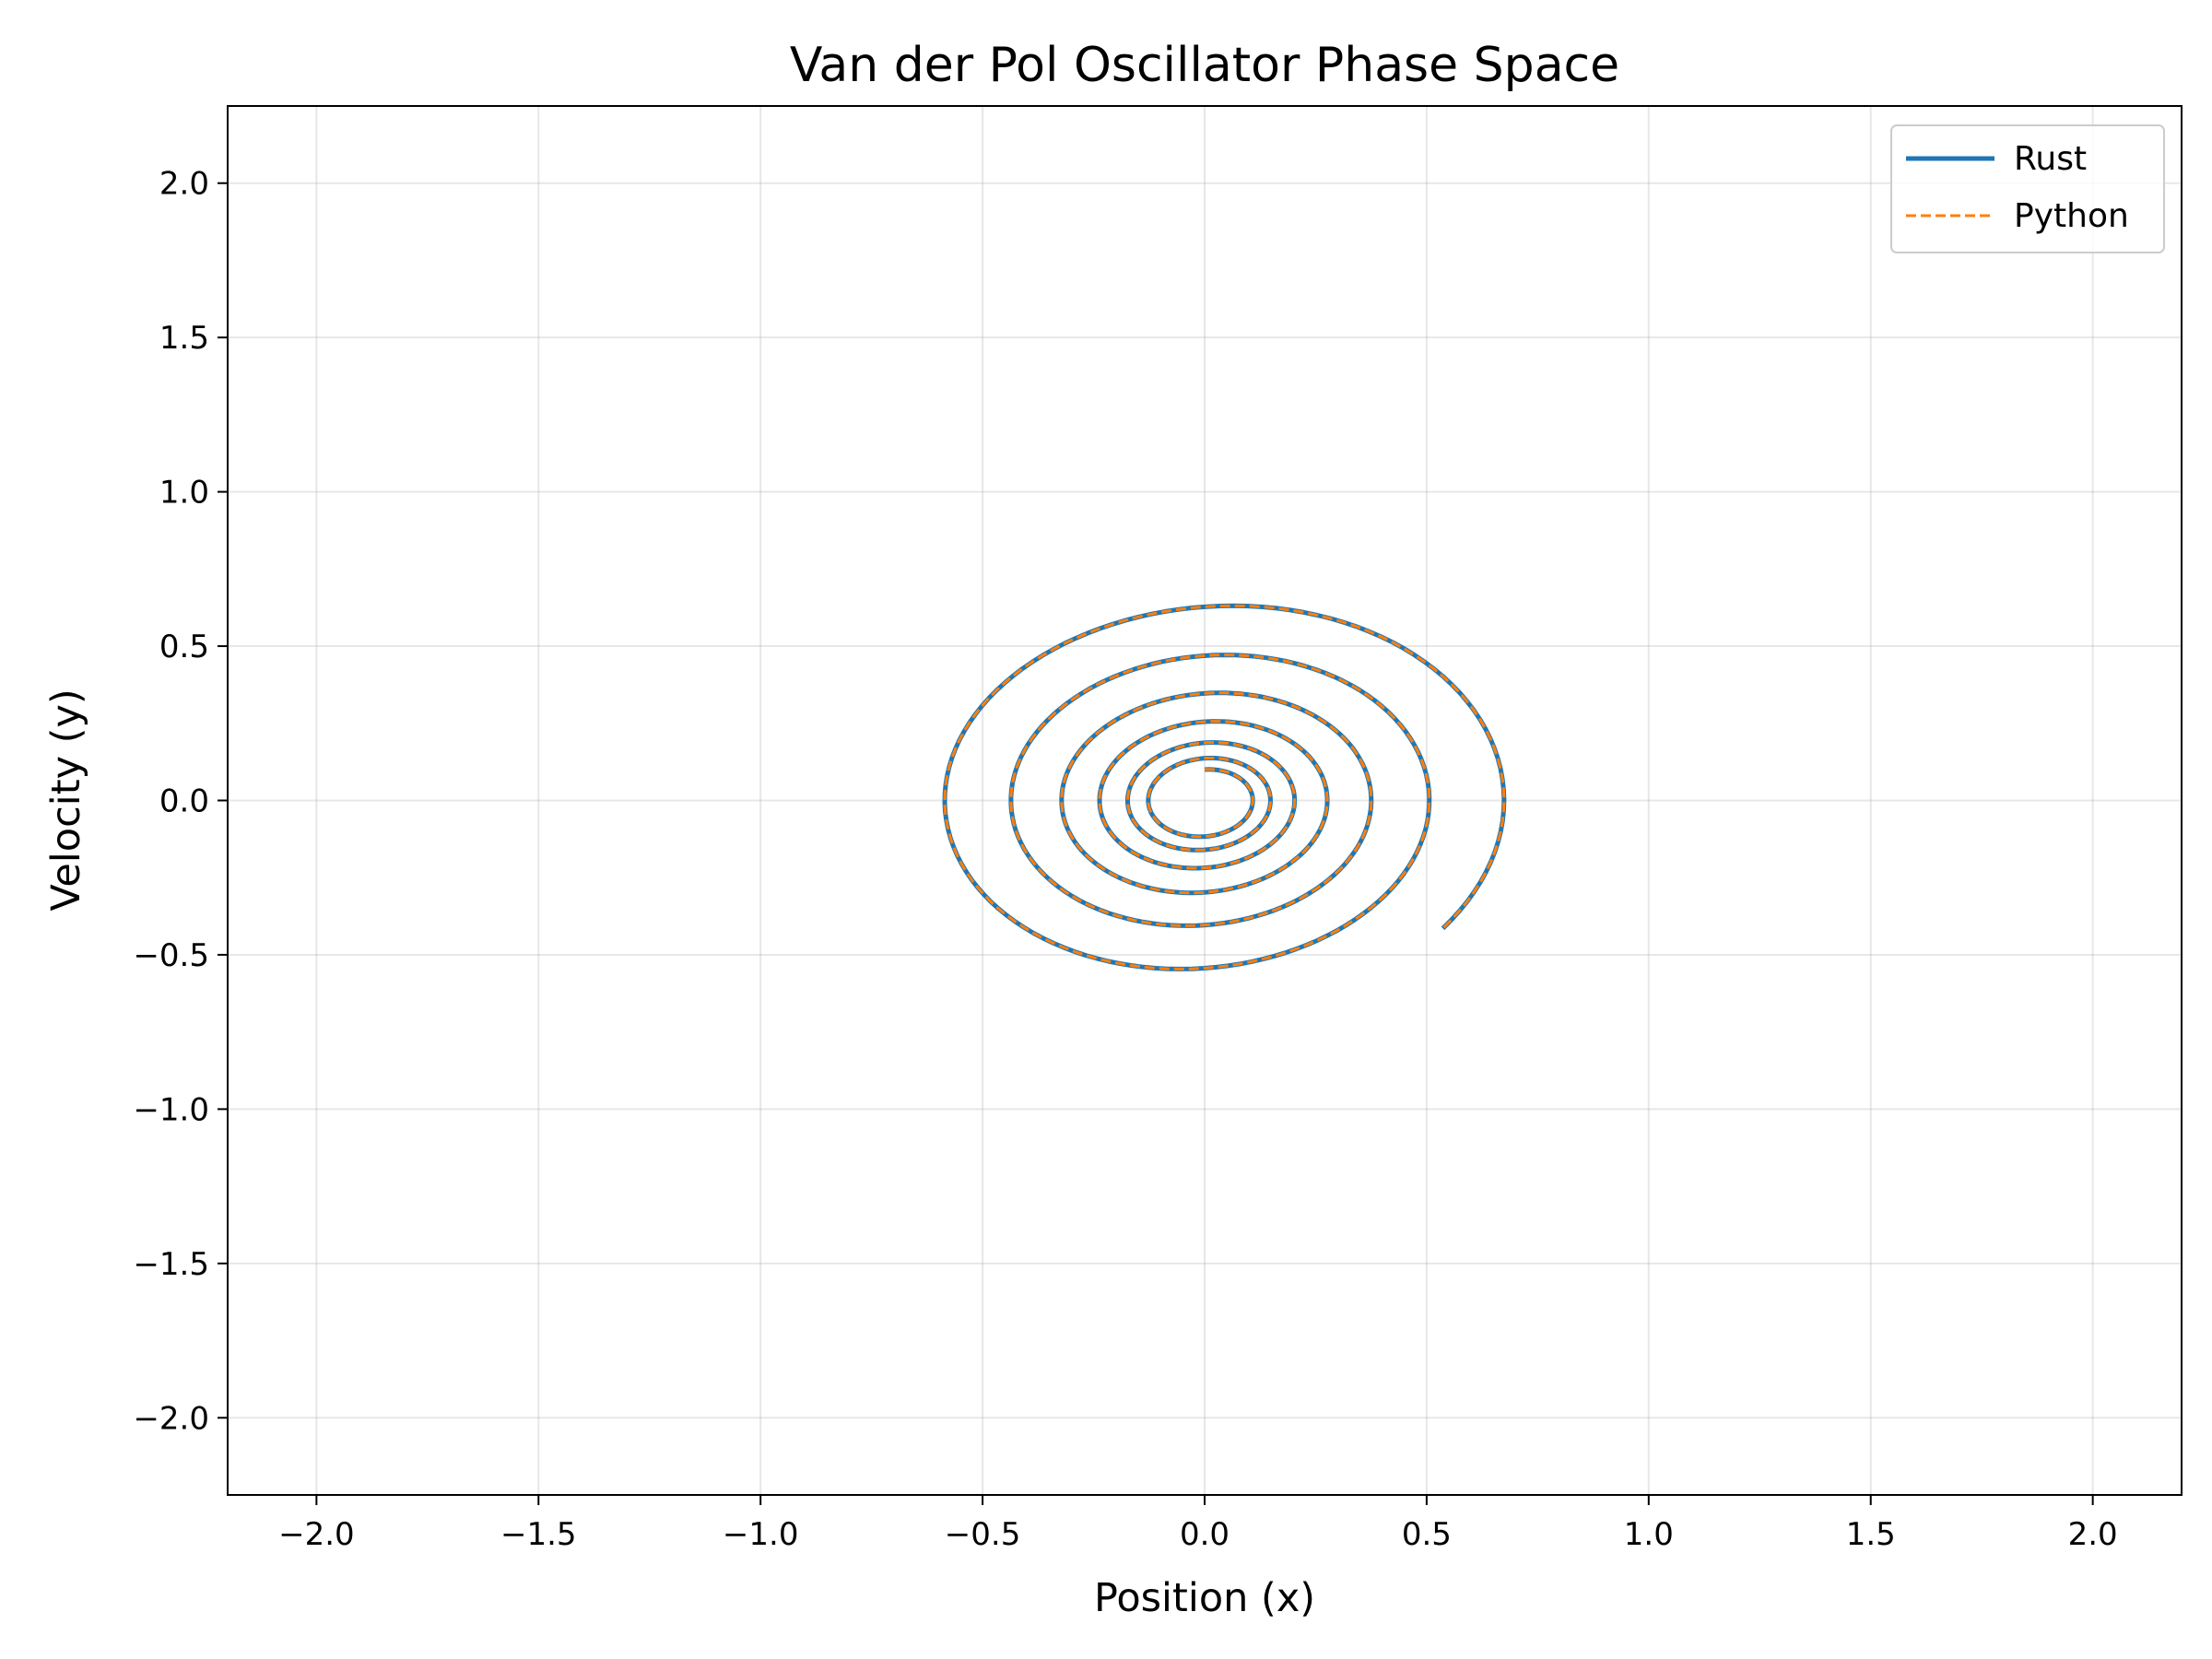  What do you see at coordinates (2027, 188) in the screenshot?
I see `legend: Rust Python` at bounding box center [2027, 188].